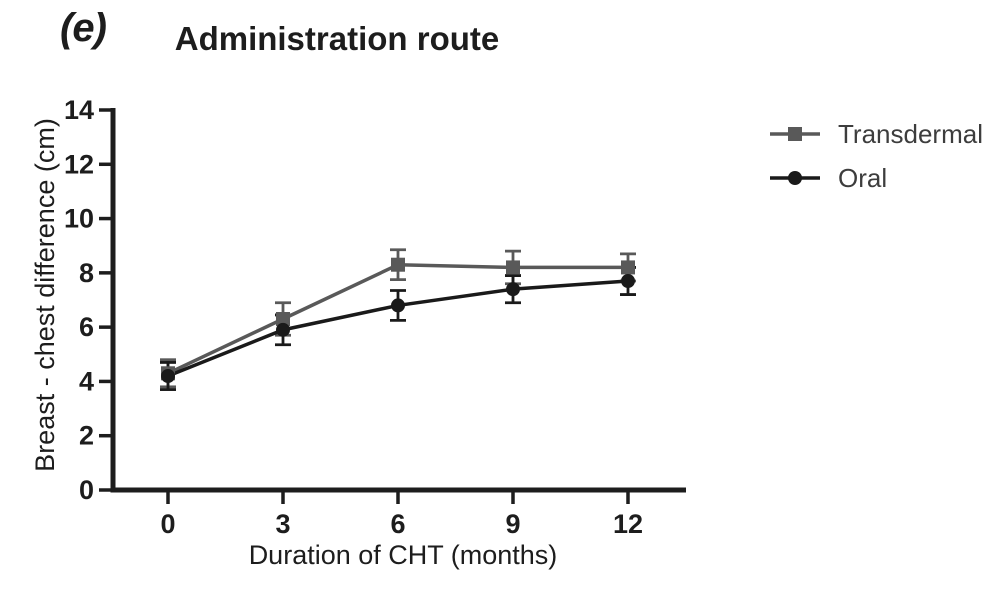 This screenshot has height=613, width=1008. Describe the element at coordinates (79, 219) in the screenshot. I see `y-tick-label: 10` at that location.